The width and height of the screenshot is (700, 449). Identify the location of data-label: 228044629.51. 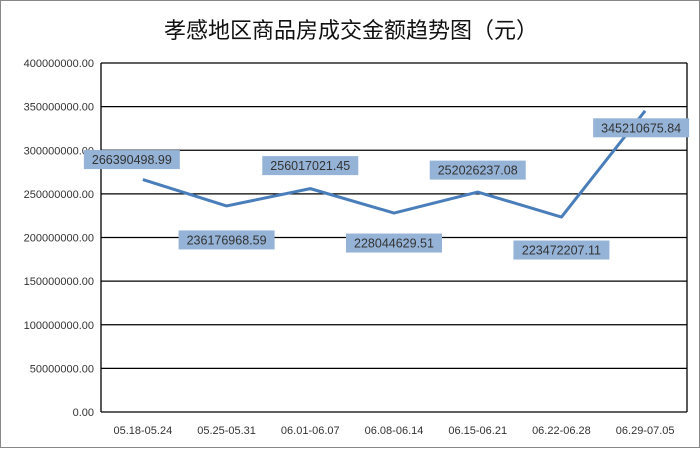
(394, 244).